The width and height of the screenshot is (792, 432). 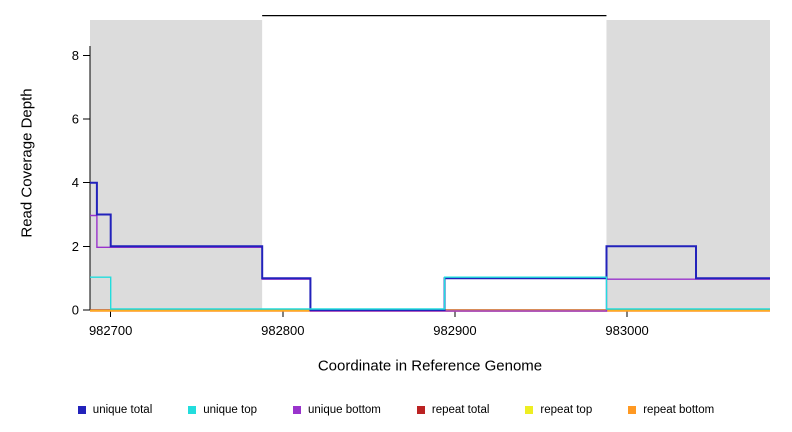 I want to click on x-tick-label: 983000, so click(x=626, y=330).